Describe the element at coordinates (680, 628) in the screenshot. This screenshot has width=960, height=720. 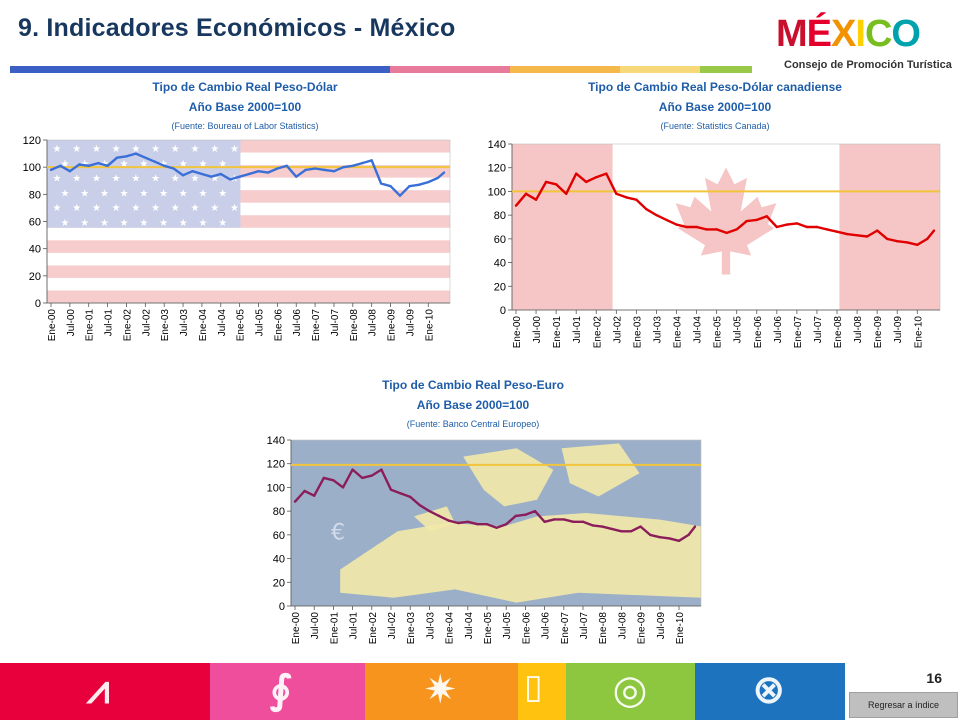
I see `x-tick-label: Ene-10` at that location.